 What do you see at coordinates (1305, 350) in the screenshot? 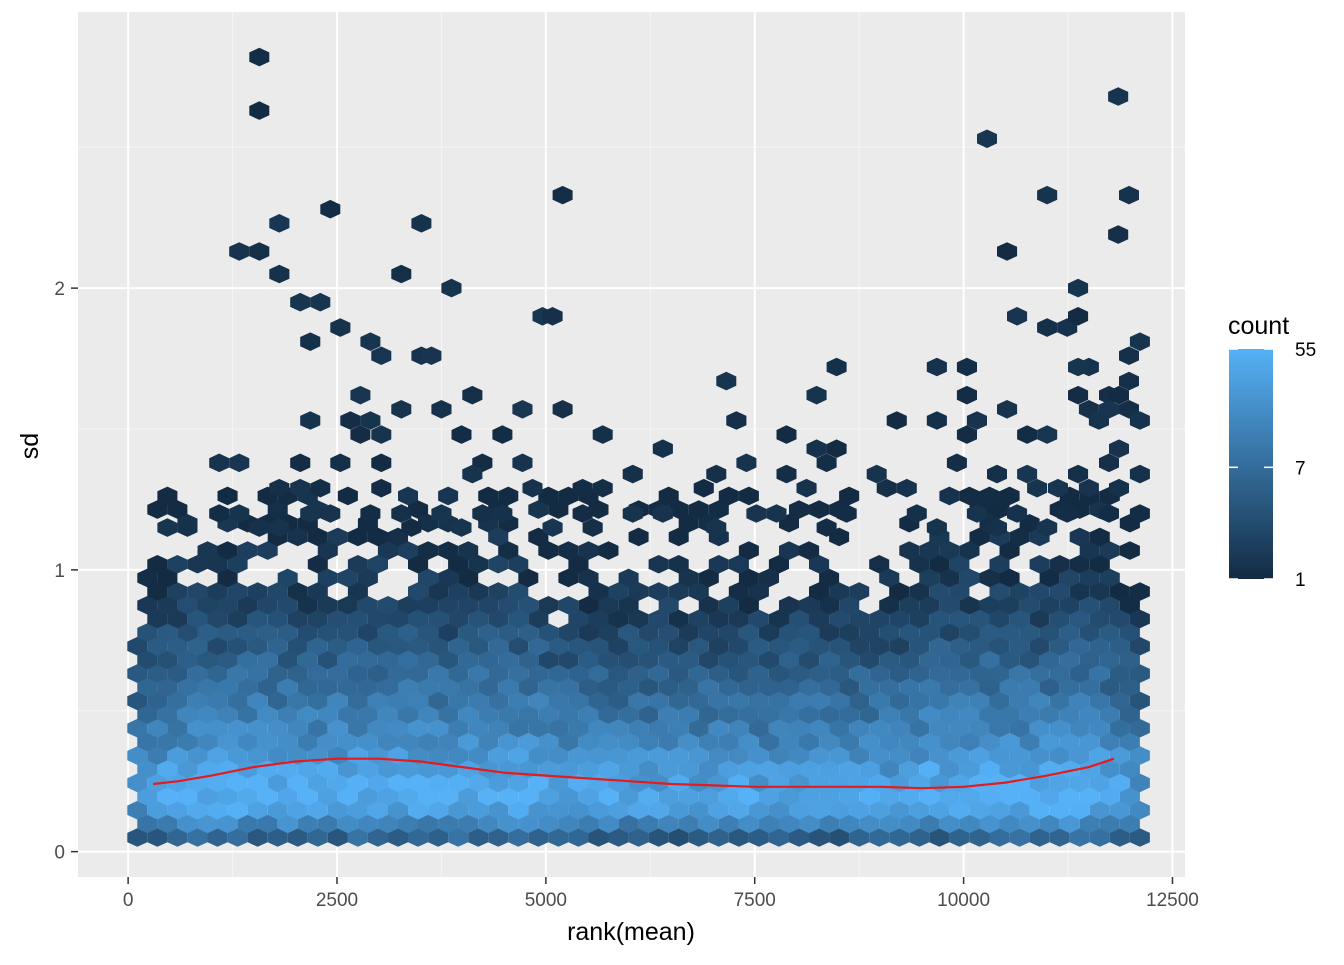
I see `legend-tick-label: 55` at bounding box center [1305, 350].